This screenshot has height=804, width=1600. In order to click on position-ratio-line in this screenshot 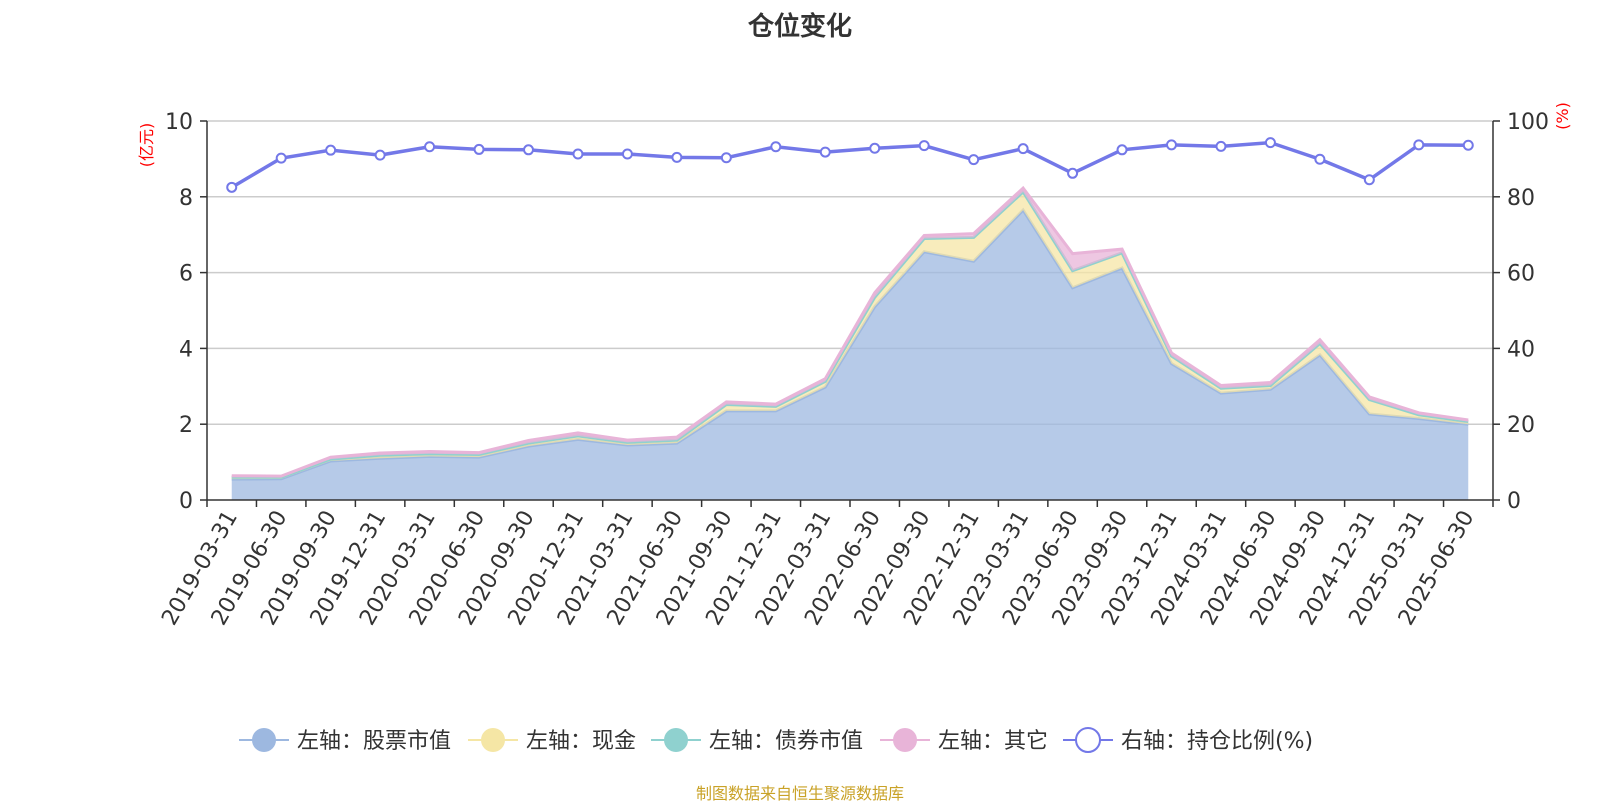, I will do `click(850, 165)`.